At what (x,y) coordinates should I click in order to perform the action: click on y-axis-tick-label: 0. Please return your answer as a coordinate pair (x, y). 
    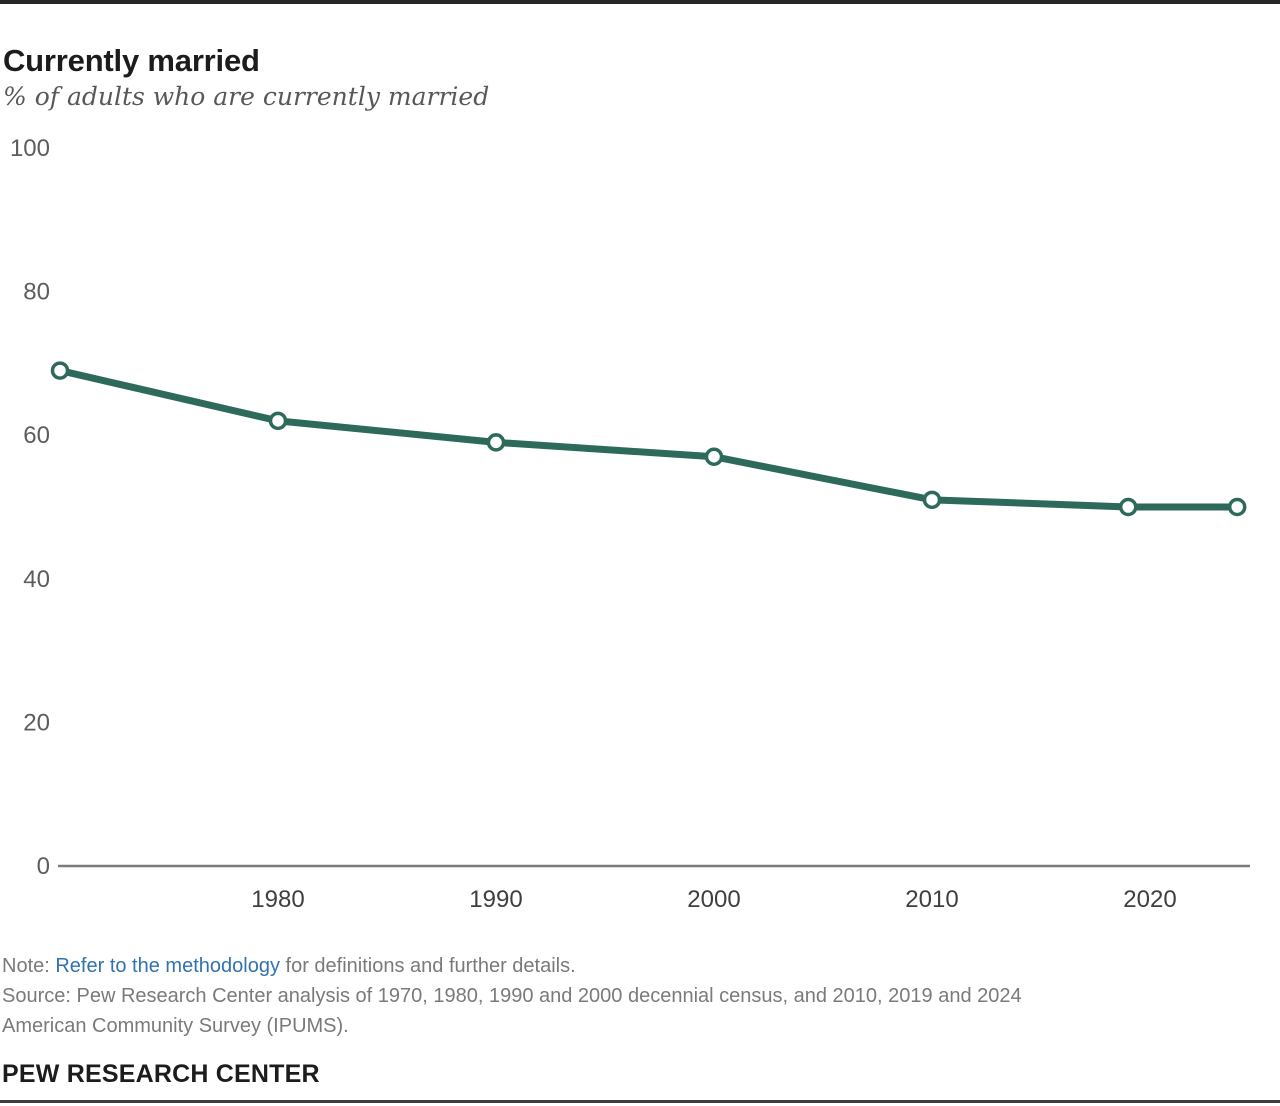
    Looking at the image, I should click on (43, 866).